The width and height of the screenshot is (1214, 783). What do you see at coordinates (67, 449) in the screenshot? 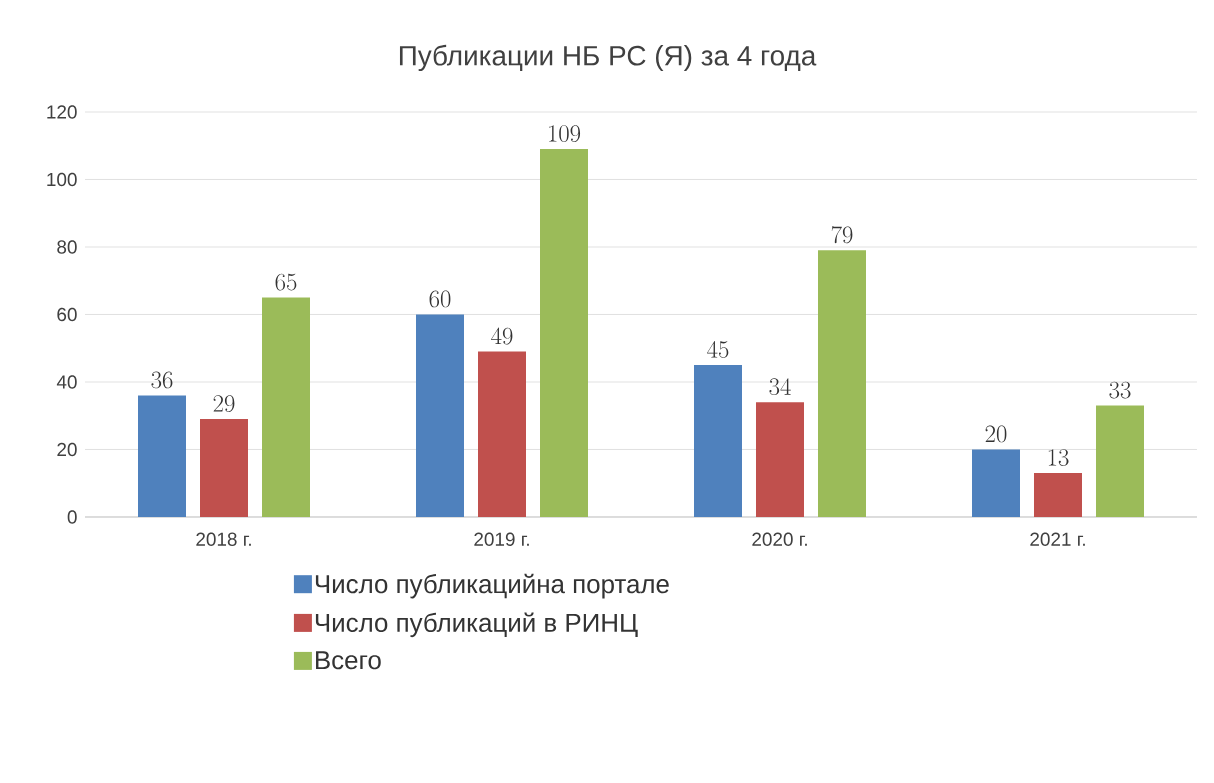
I see `y-tick-label: 20` at bounding box center [67, 449].